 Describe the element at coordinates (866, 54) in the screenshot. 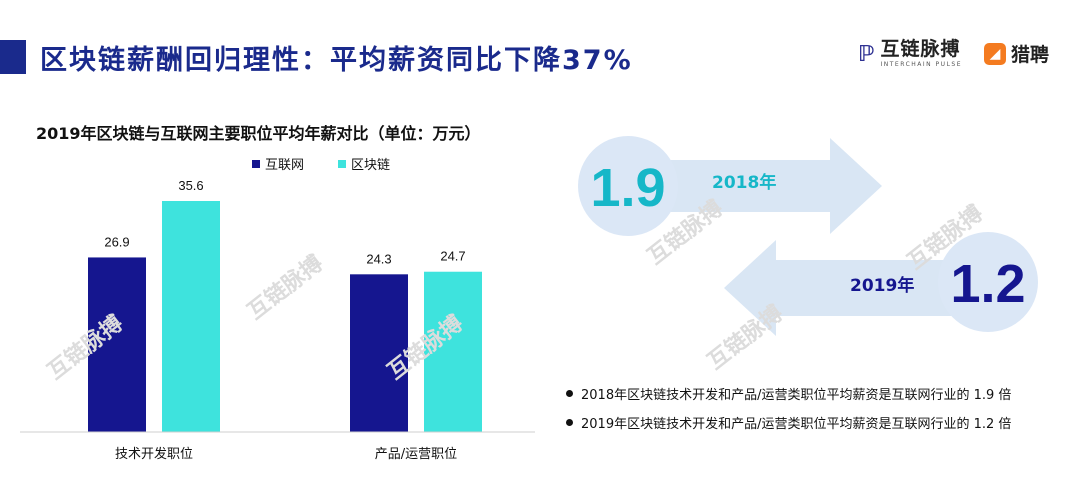

I see `interchain-logo-icon: ℙ` at that location.